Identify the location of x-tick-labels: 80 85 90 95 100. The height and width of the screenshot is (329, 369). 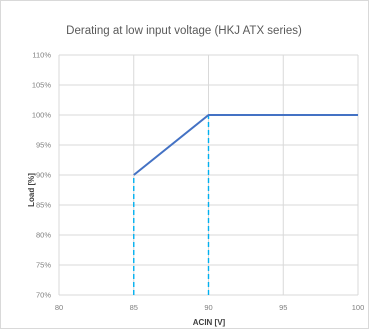
(209, 307).